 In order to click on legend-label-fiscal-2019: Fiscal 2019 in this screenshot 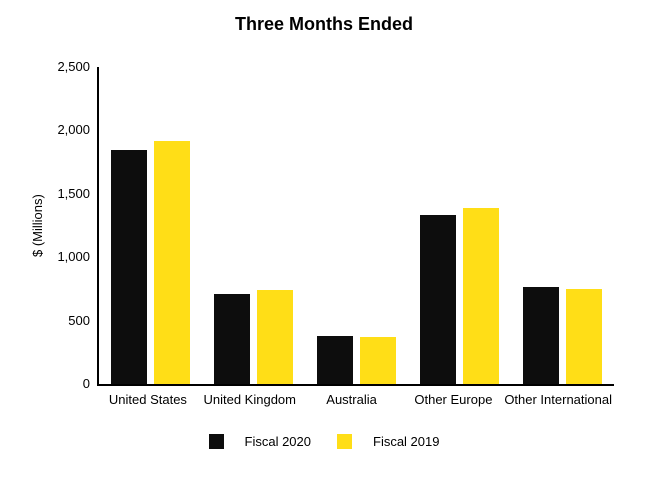, I will do `click(406, 441)`.